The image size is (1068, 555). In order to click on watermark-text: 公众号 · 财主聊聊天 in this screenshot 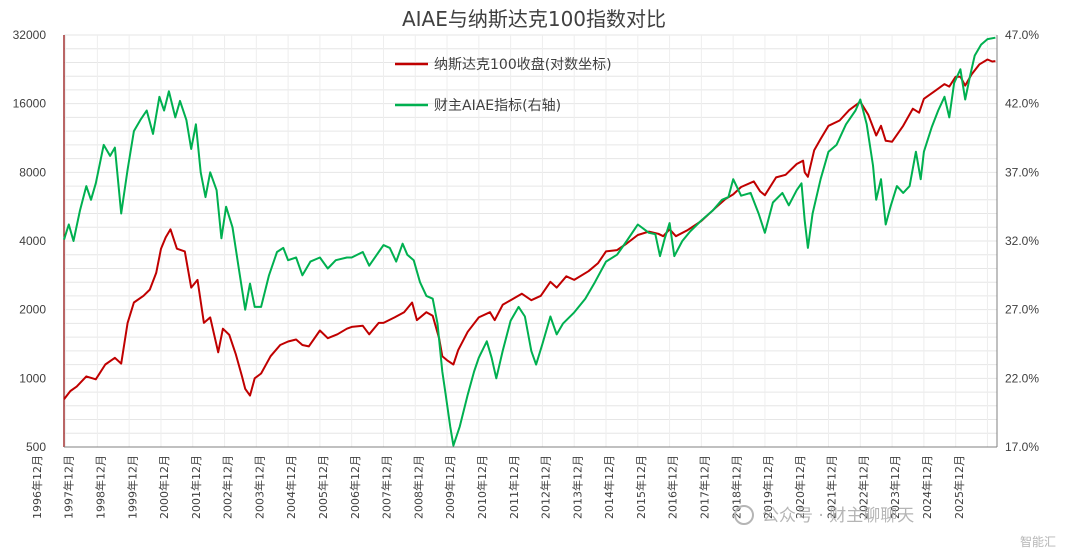, I will do `click(838, 516)`.